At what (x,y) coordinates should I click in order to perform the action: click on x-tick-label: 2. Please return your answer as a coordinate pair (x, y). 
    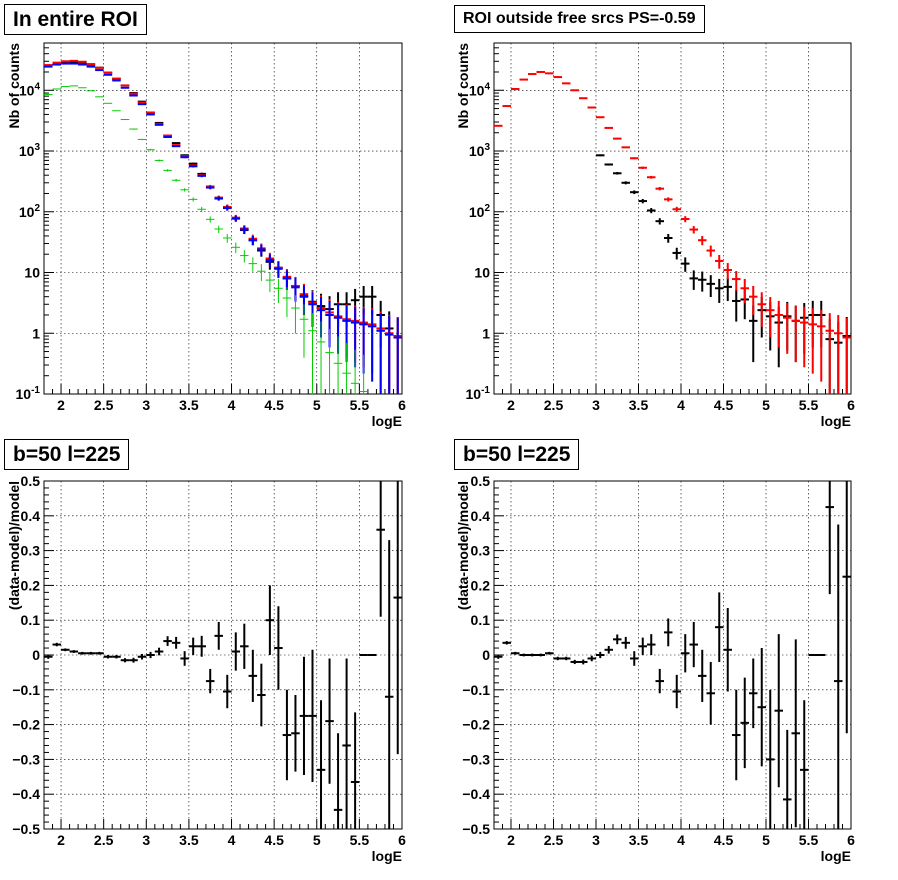
    Looking at the image, I should click on (61, 840).